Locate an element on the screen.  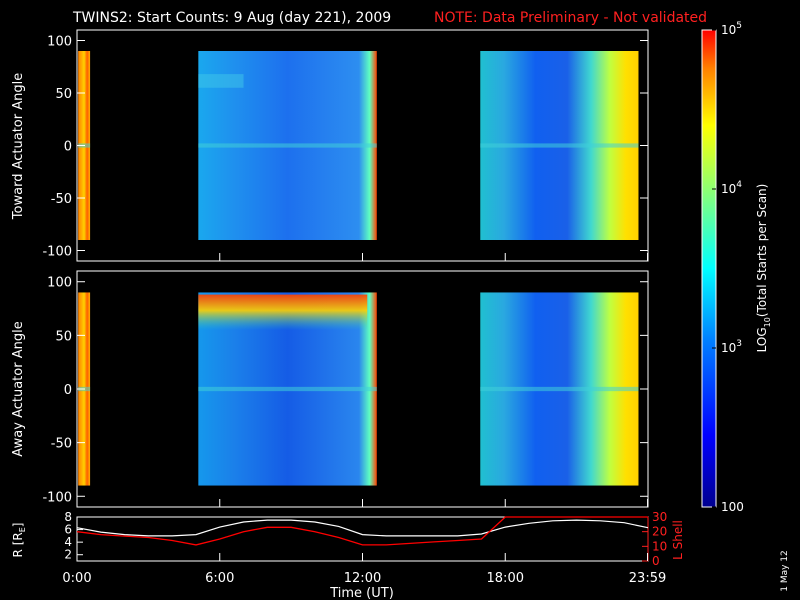
x-tick-label: 23:59 is located at coordinates (647, 578).